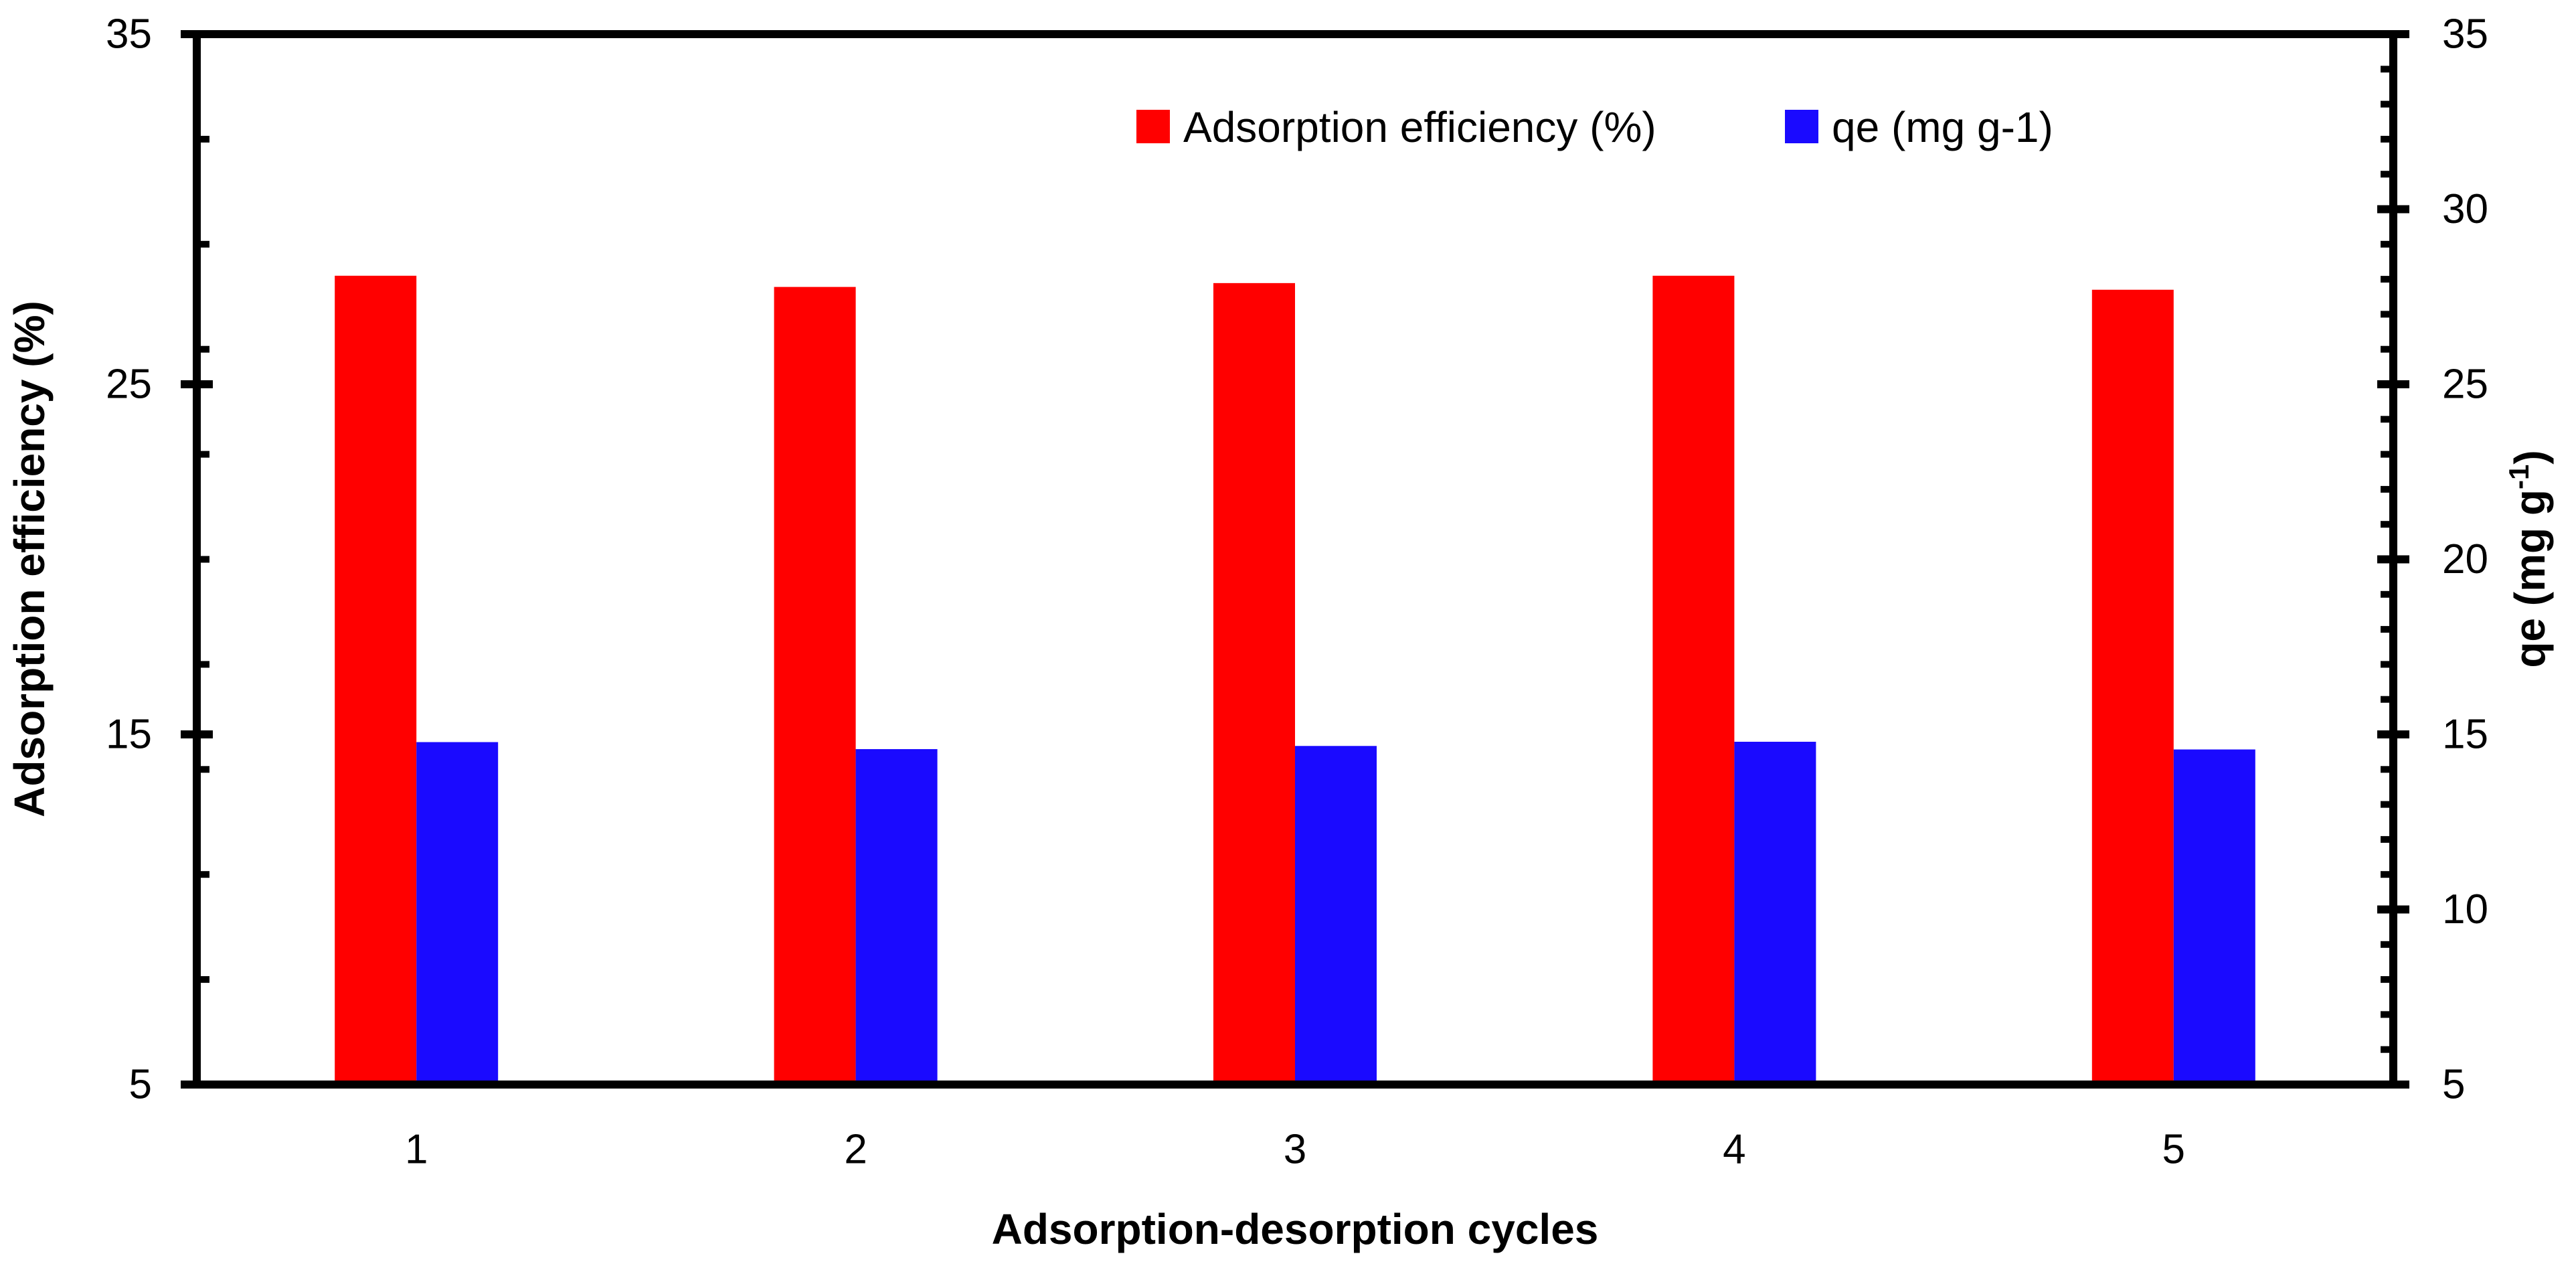  What do you see at coordinates (2465, 735) in the screenshot?
I see `tick-label-right-15: 15` at bounding box center [2465, 735].